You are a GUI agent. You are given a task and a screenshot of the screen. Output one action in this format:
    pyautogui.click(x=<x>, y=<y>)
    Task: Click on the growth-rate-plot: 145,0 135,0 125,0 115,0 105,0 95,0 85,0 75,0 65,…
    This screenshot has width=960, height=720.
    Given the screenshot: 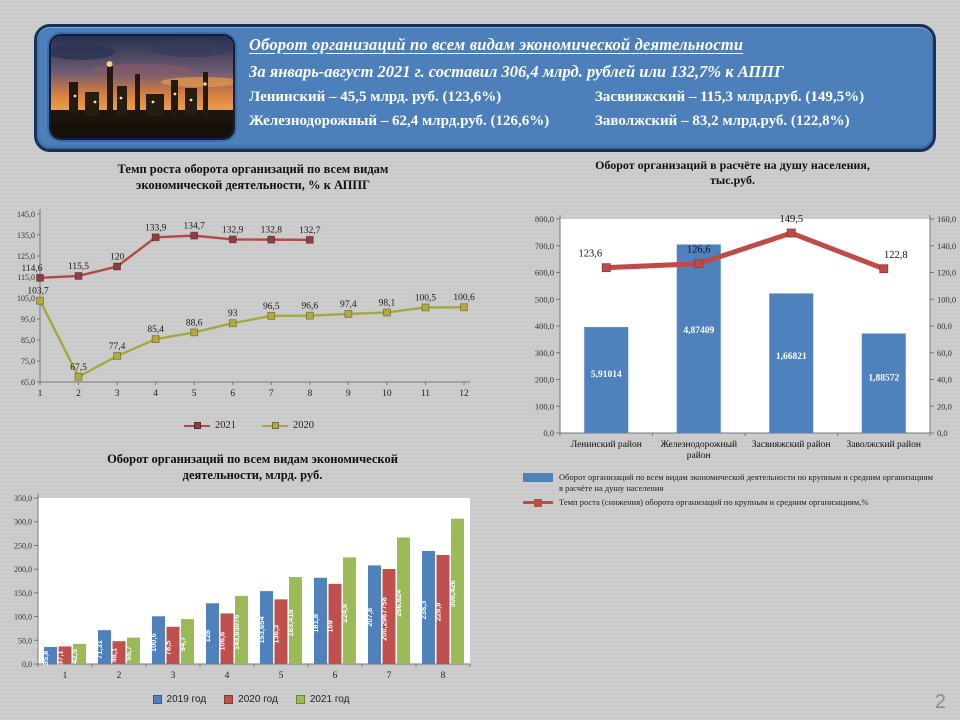 What is the action you would take?
    pyautogui.click(x=246, y=304)
    